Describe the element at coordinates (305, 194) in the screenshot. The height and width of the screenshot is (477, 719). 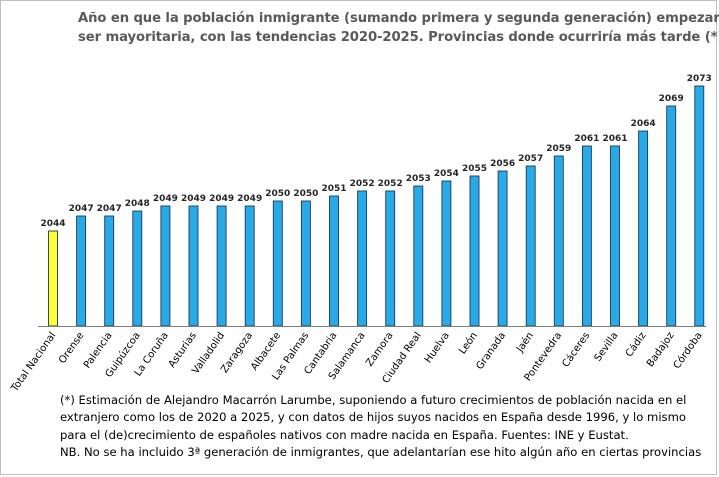
I see `data-label-9: 2050` at that location.